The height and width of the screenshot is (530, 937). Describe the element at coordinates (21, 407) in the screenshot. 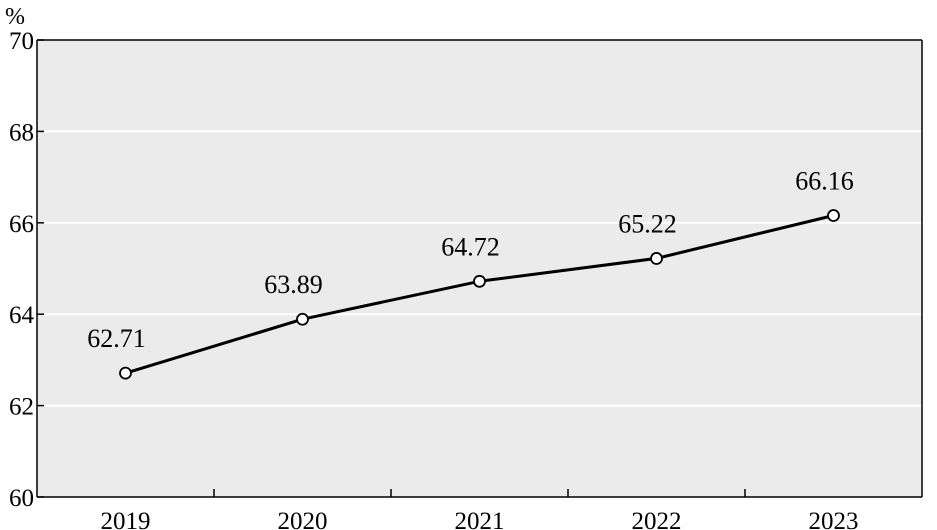

I see `y-tick-label-62: 62` at that location.